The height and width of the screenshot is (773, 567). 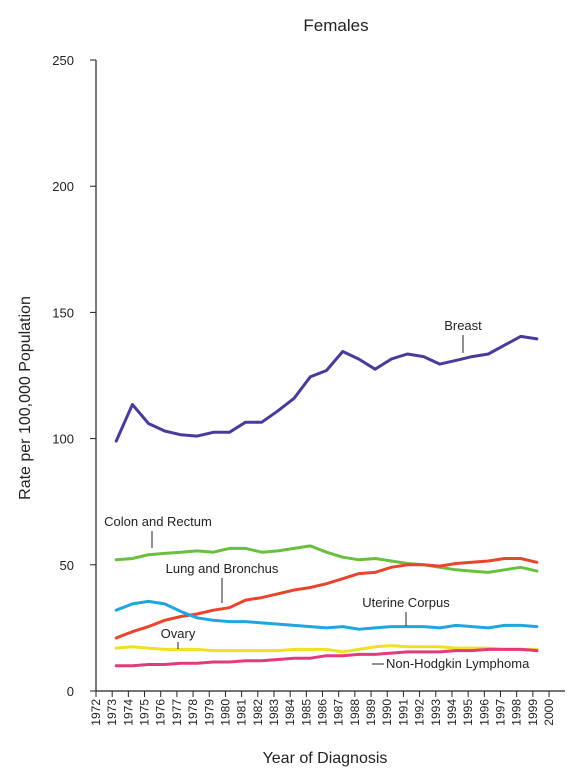 I want to click on x-tick-label: 1994, so click(x=452, y=712).